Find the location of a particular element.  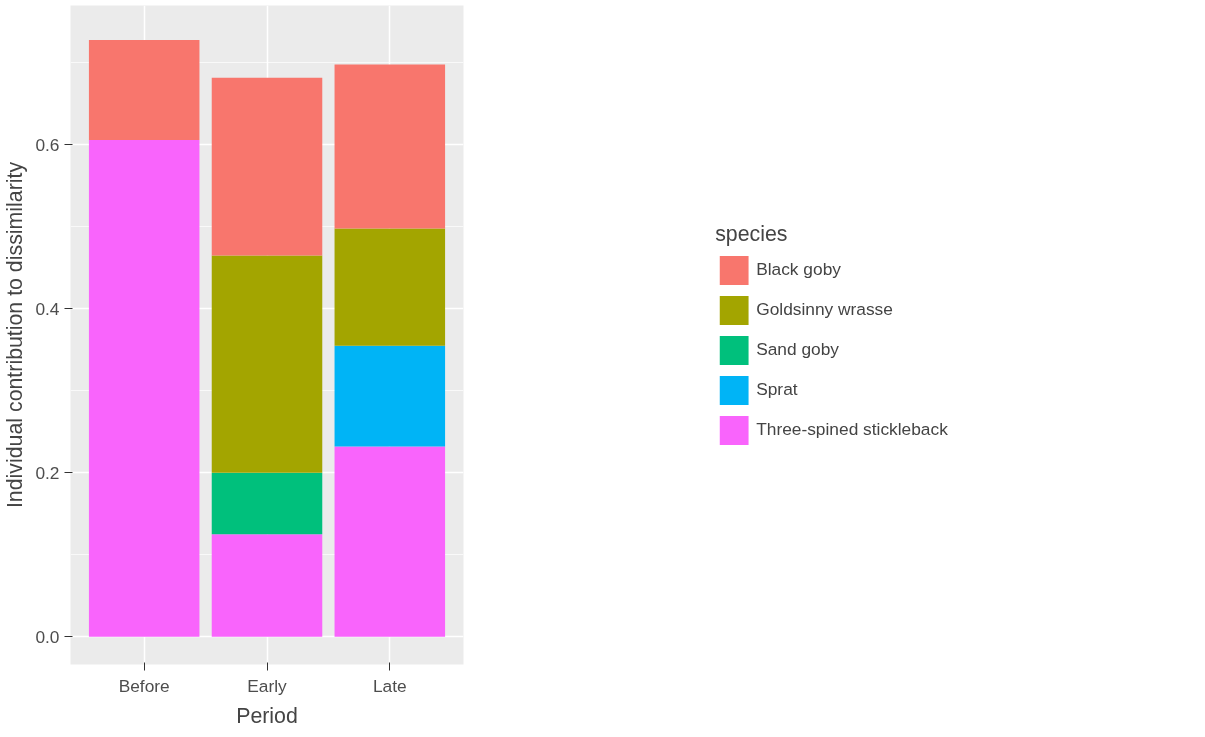

y-tick-label: 0.0 is located at coordinates (47, 636).